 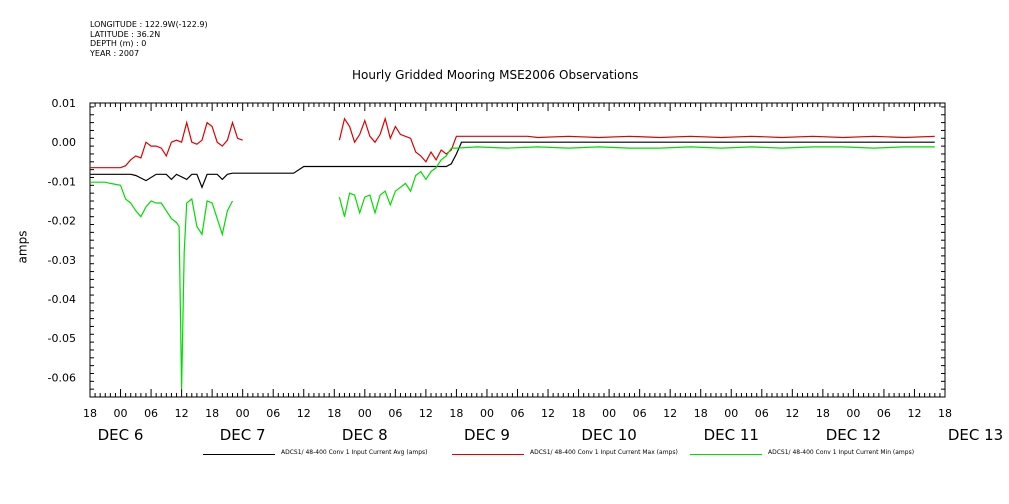 What do you see at coordinates (22, 247) in the screenshot?
I see `y-axis-label: amps` at bounding box center [22, 247].